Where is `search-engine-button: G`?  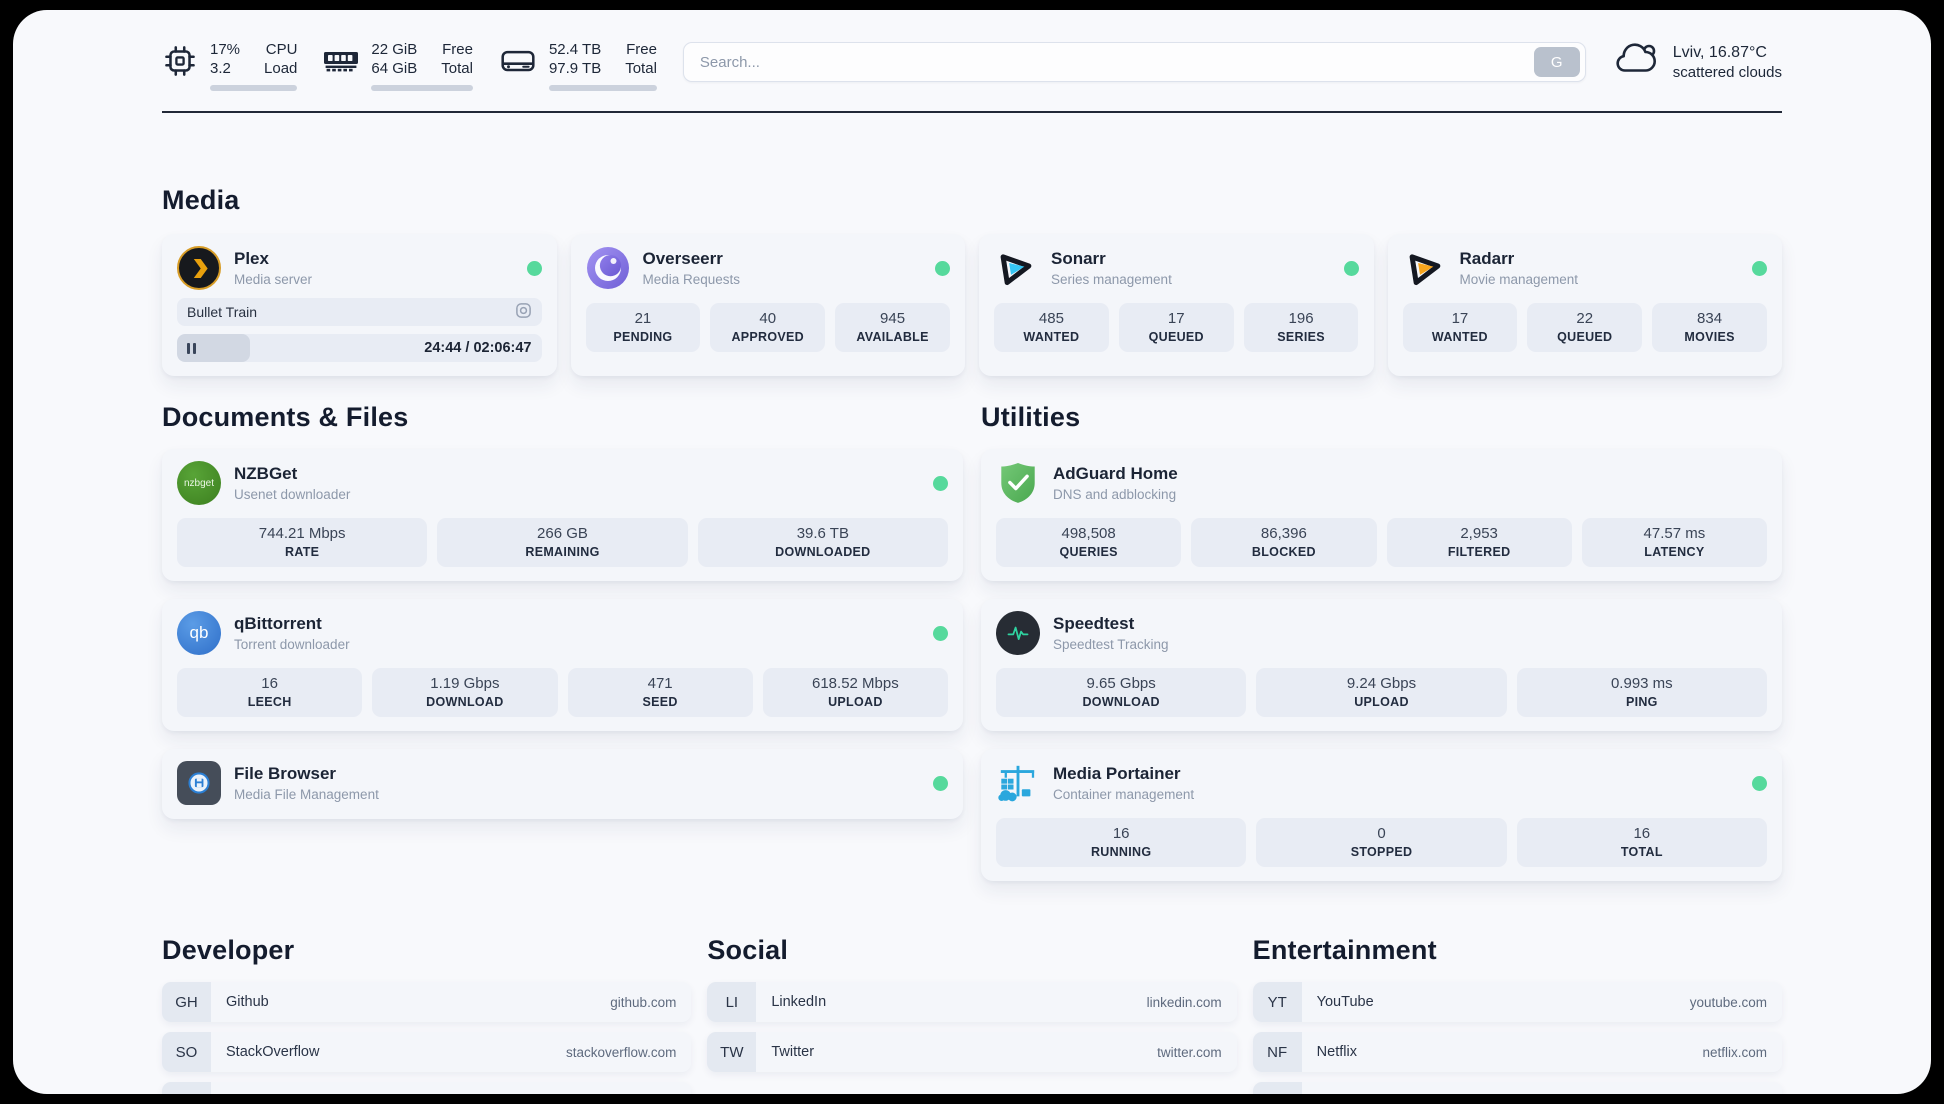
search-engine-button: G is located at coordinates (1556, 62).